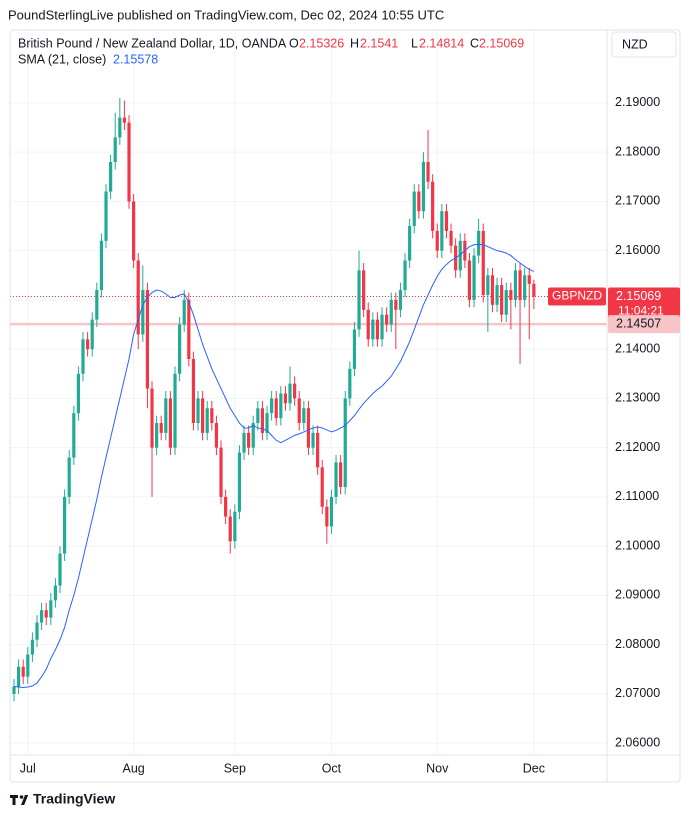 The image size is (689, 822). What do you see at coordinates (637, 201) in the screenshot?
I see `y-tick-label: 2.17000` at bounding box center [637, 201].